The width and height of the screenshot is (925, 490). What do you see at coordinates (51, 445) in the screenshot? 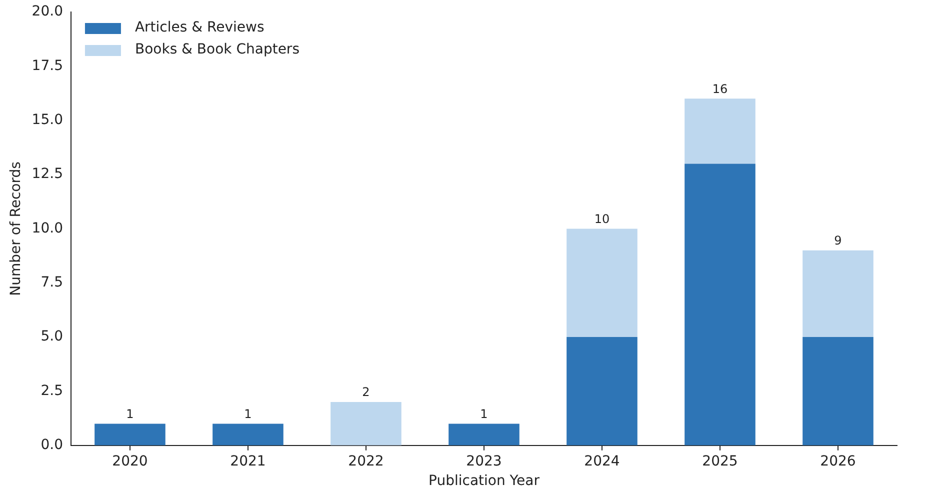
I see `y-tick-label: 0.0` at bounding box center [51, 445].